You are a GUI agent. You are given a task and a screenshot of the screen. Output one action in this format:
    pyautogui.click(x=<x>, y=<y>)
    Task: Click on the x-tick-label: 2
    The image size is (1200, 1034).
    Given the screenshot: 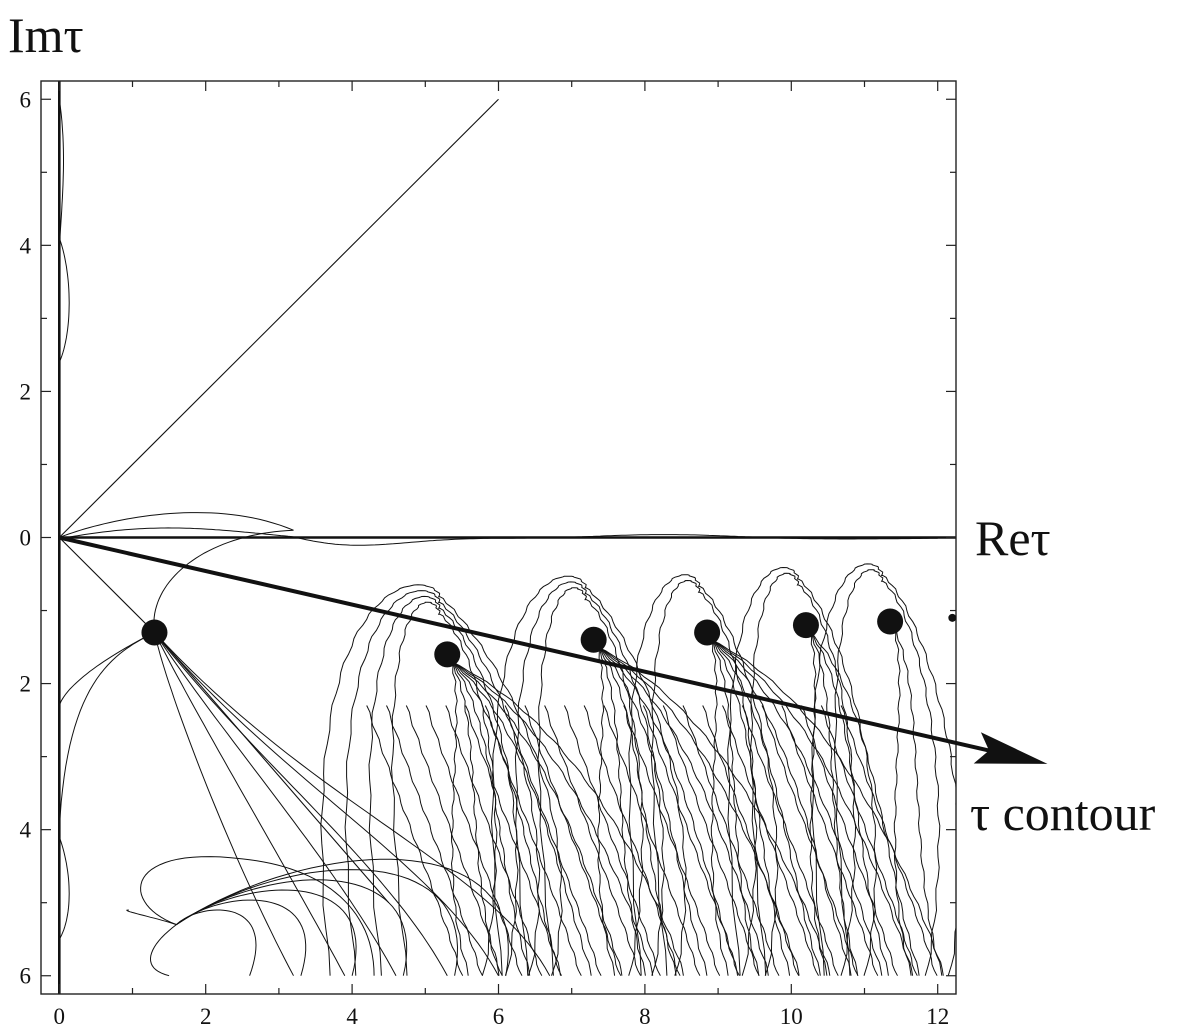 What is the action you would take?
    pyautogui.click(x=206, y=1016)
    